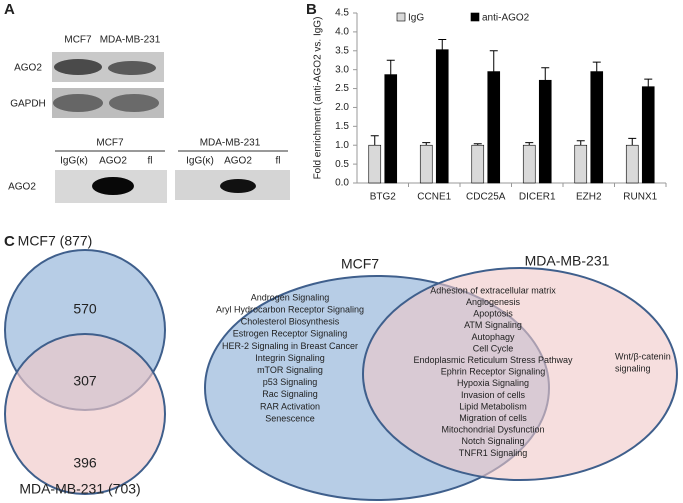 The image size is (683, 503). Describe the element at coordinates (9, 9) in the screenshot. I see `panel-label: A` at that location.